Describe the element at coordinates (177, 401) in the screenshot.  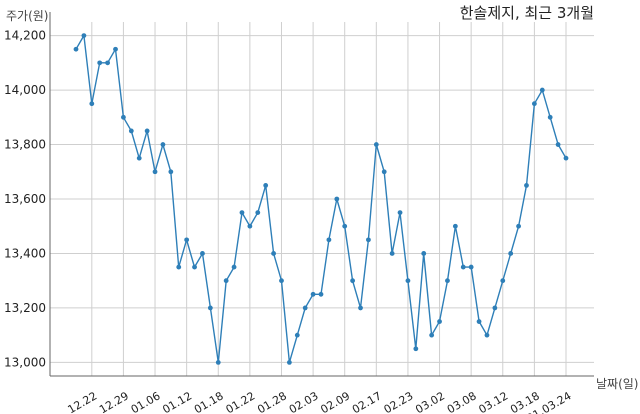
I see `x-tick-label: 01.12` at that location.